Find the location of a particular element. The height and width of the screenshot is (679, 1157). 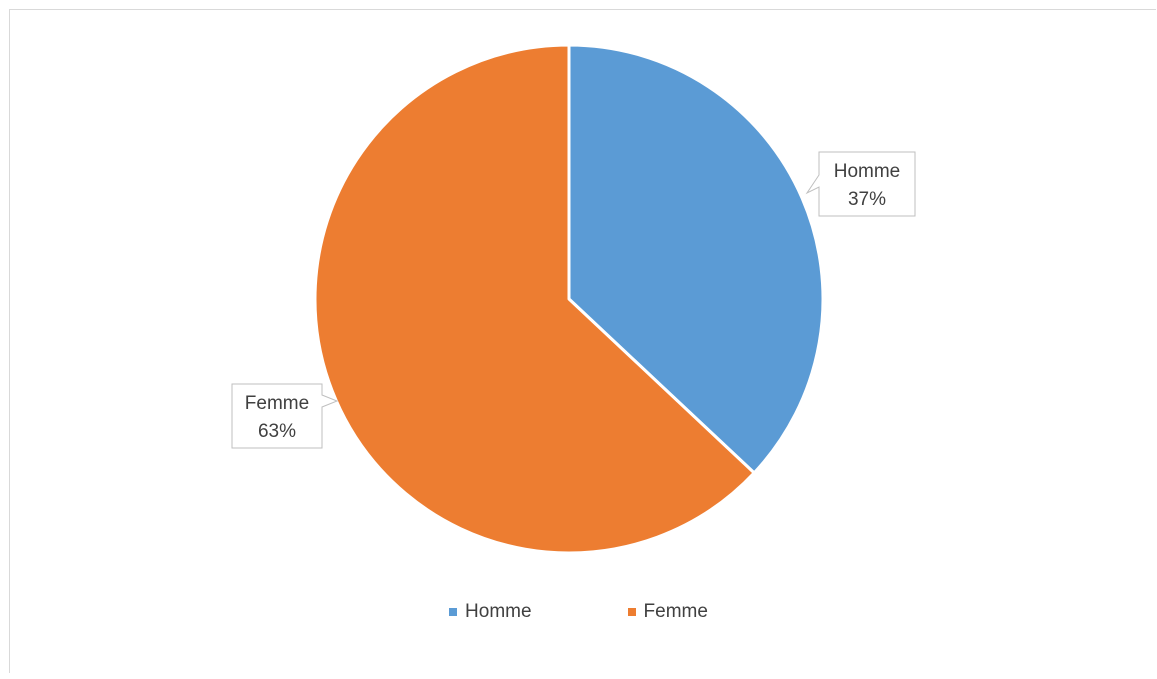

data-label-homme: Homme 37% is located at coordinates (860, 184).